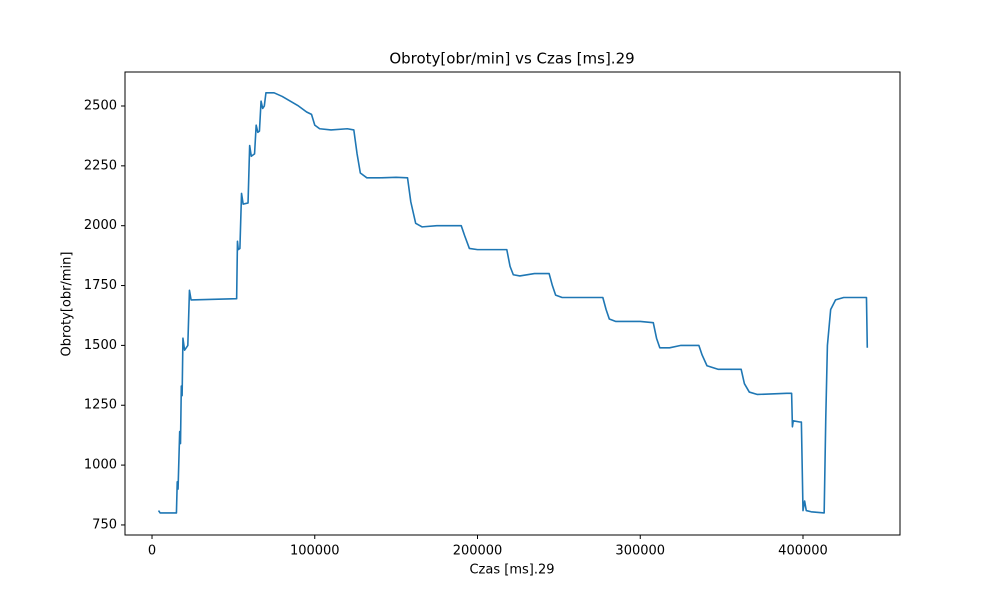 This screenshot has width=1000, height=600. I want to click on x-tick-label: 0, so click(152, 551).